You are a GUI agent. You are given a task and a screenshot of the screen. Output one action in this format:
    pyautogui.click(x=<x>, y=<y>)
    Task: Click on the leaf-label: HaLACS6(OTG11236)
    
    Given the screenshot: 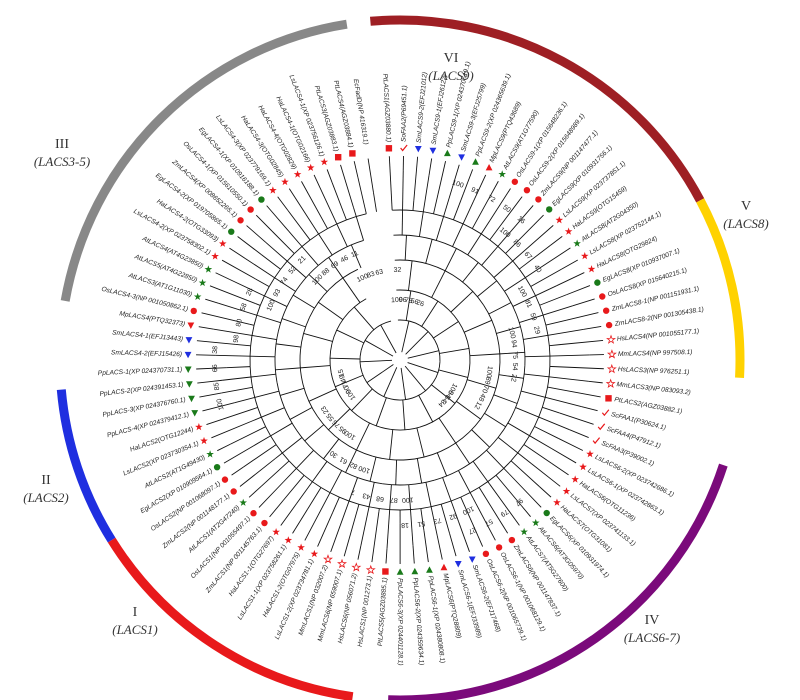 What is the action you would take?
    pyautogui.click(x=607, y=501)
    